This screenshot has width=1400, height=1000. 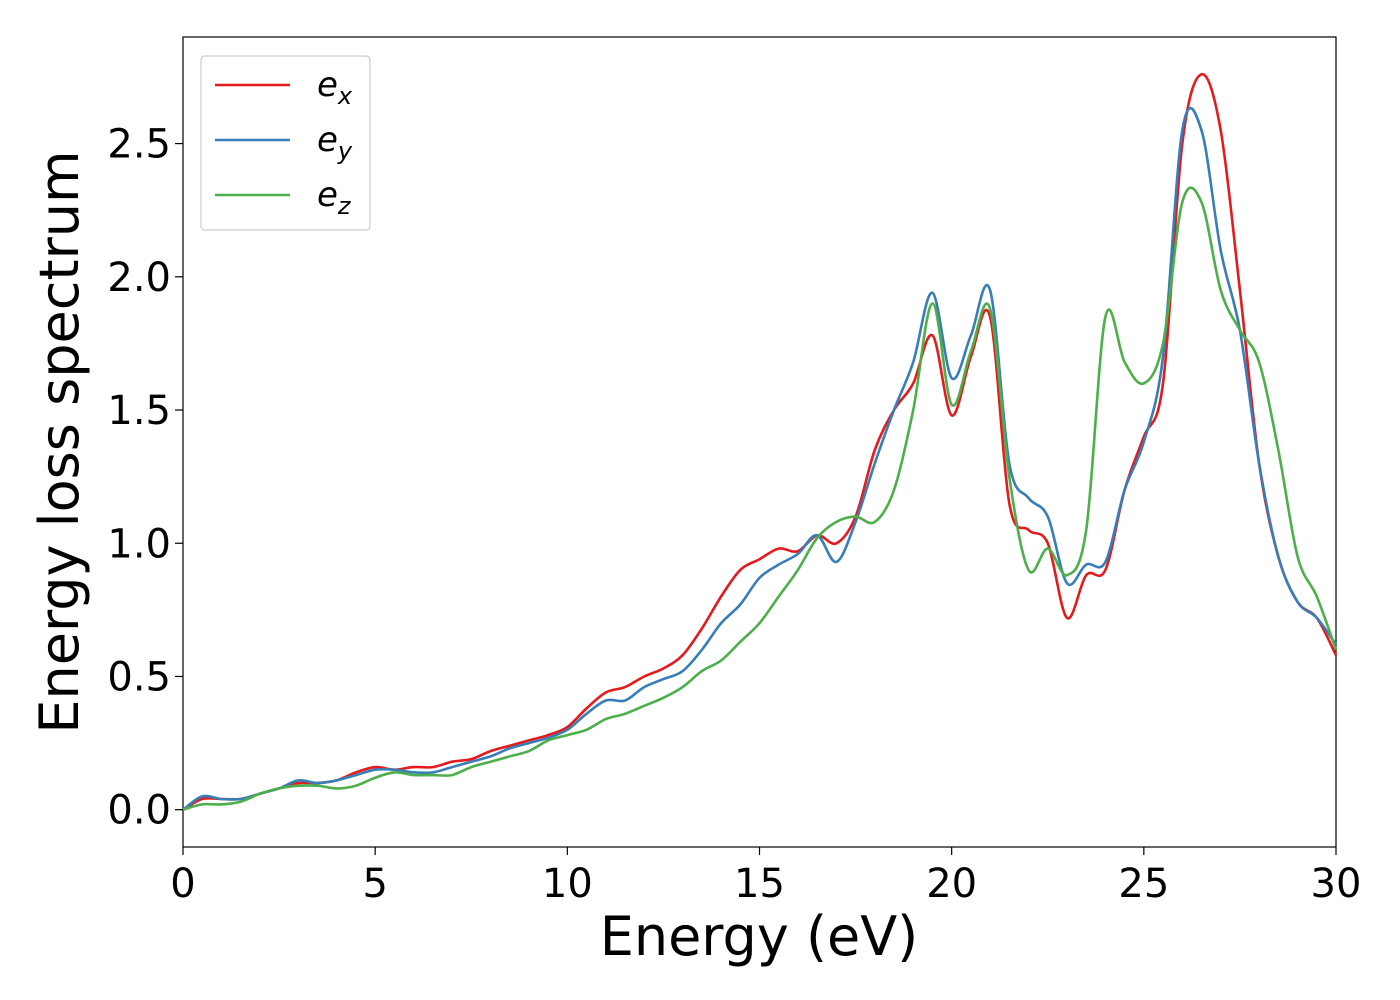 I want to click on legend-box, so click(x=285, y=143).